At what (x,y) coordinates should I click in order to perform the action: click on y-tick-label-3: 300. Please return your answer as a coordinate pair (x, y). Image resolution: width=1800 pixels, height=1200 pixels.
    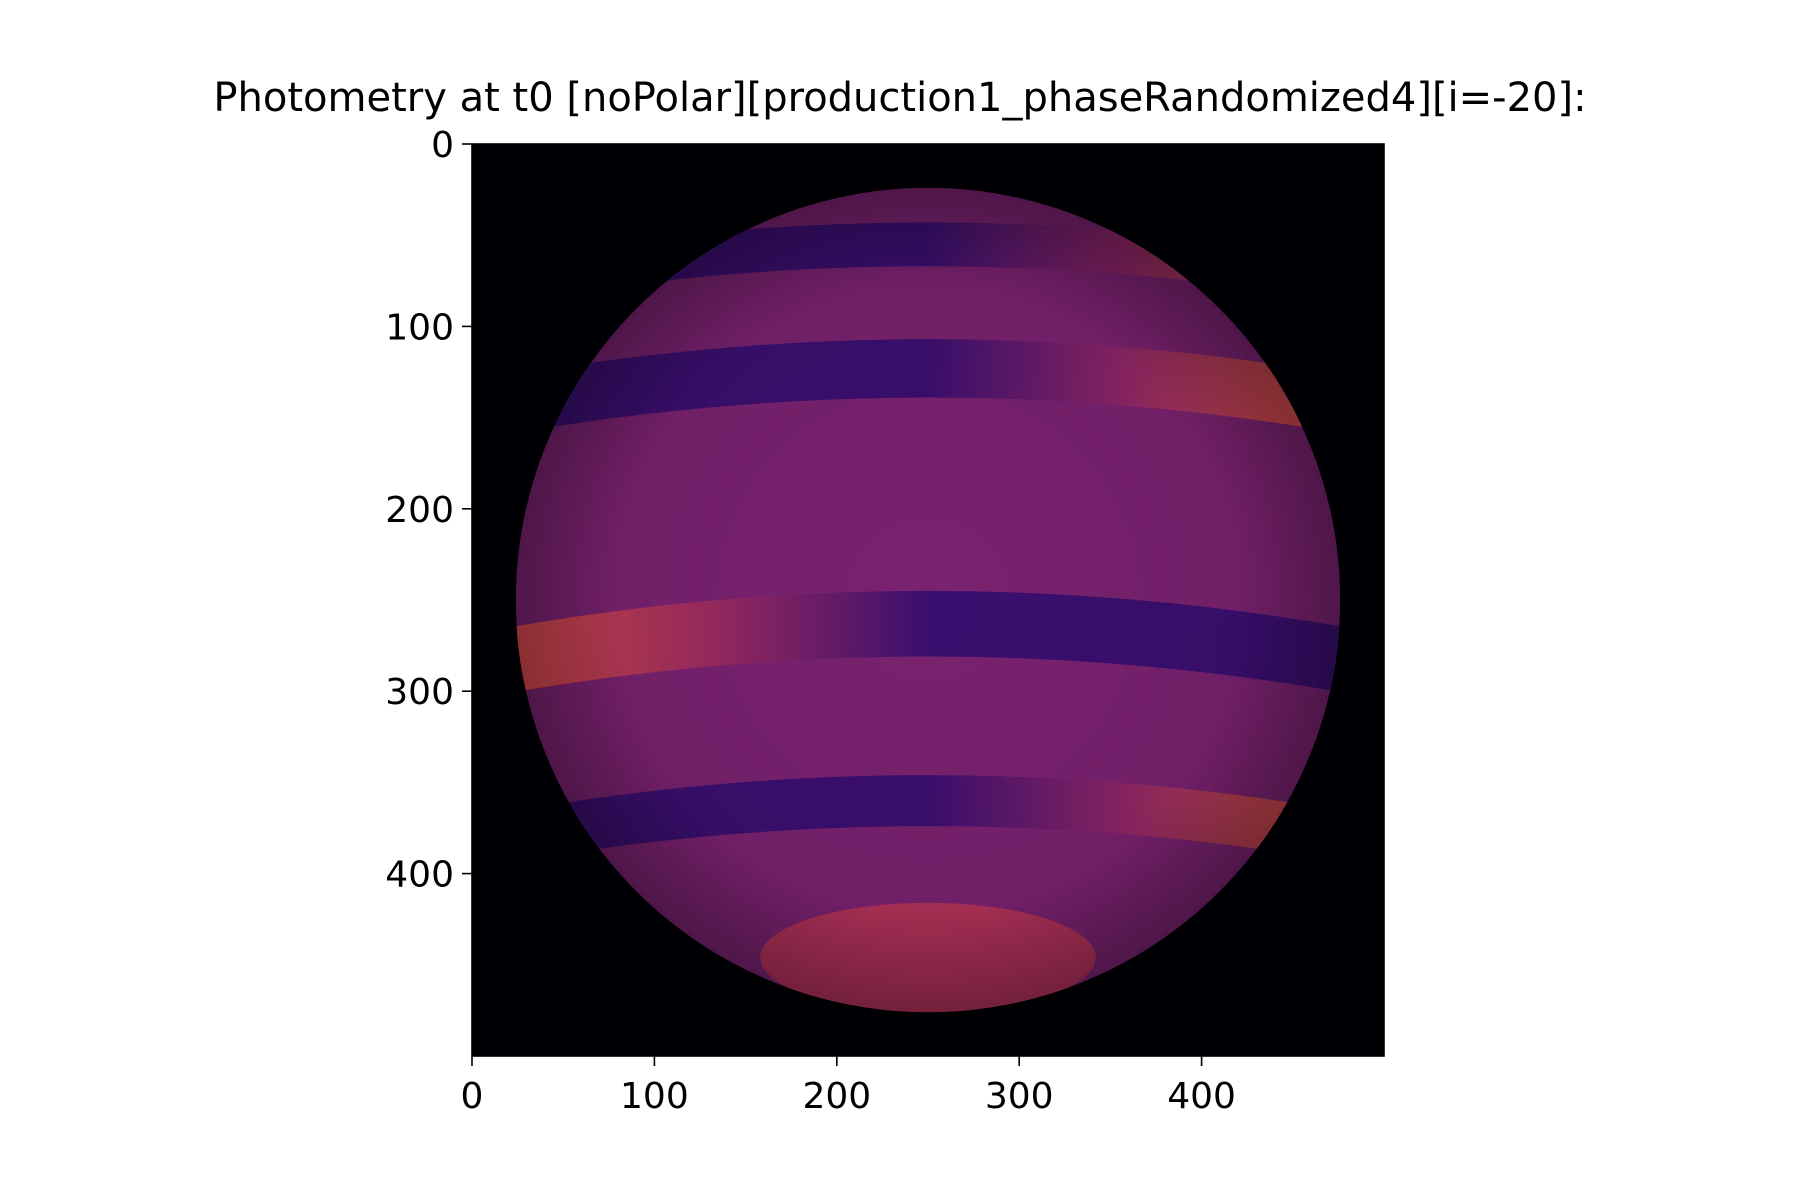
    Looking at the image, I should click on (419, 692).